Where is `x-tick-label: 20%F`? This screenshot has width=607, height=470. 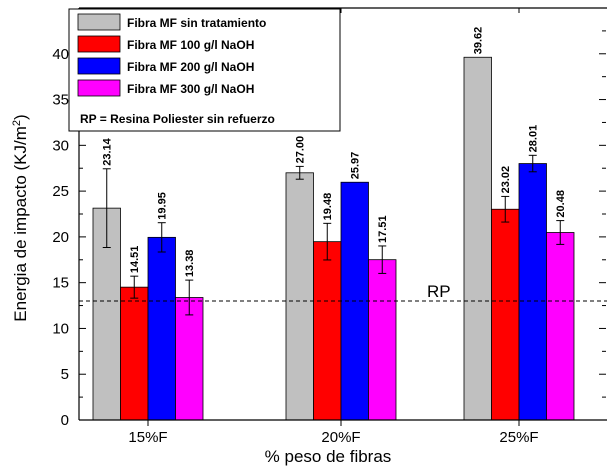
x-tick-label: 20%F is located at coordinates (340, 437).